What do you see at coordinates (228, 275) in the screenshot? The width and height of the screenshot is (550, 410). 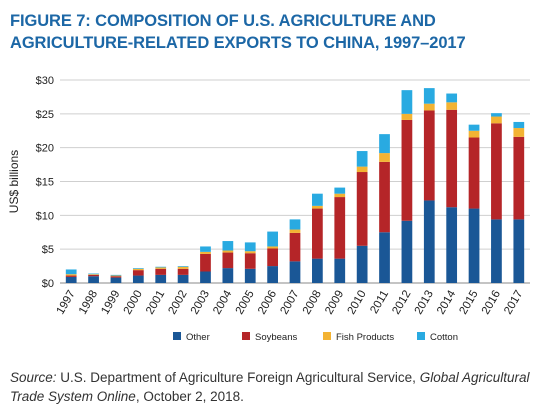 I see `bar-other-2004` at bounding box center [228, 275].